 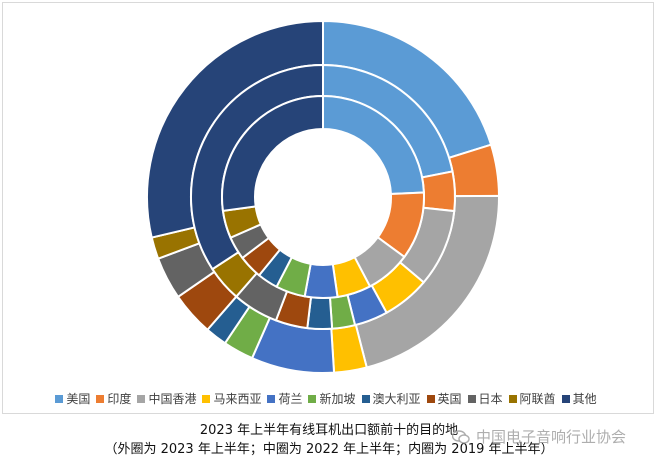 I want to click on legend-label: 印度, so click(x=119, y=399).